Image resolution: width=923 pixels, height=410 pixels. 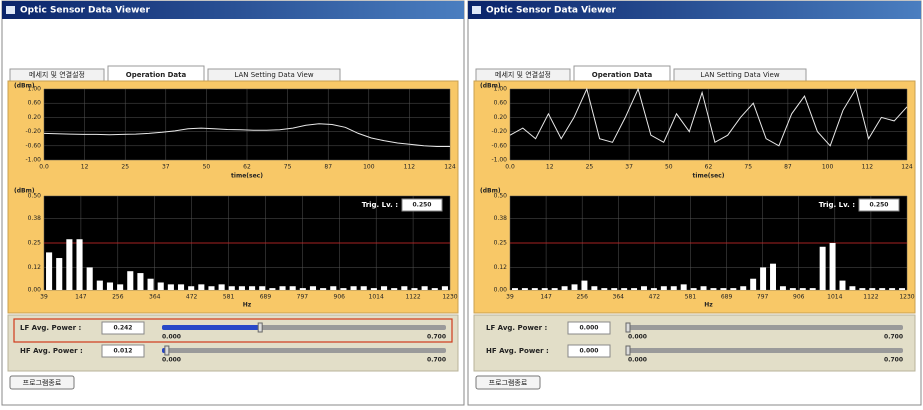 I want to click on x-tick-label: 0.0, so click(x=510, y=167).